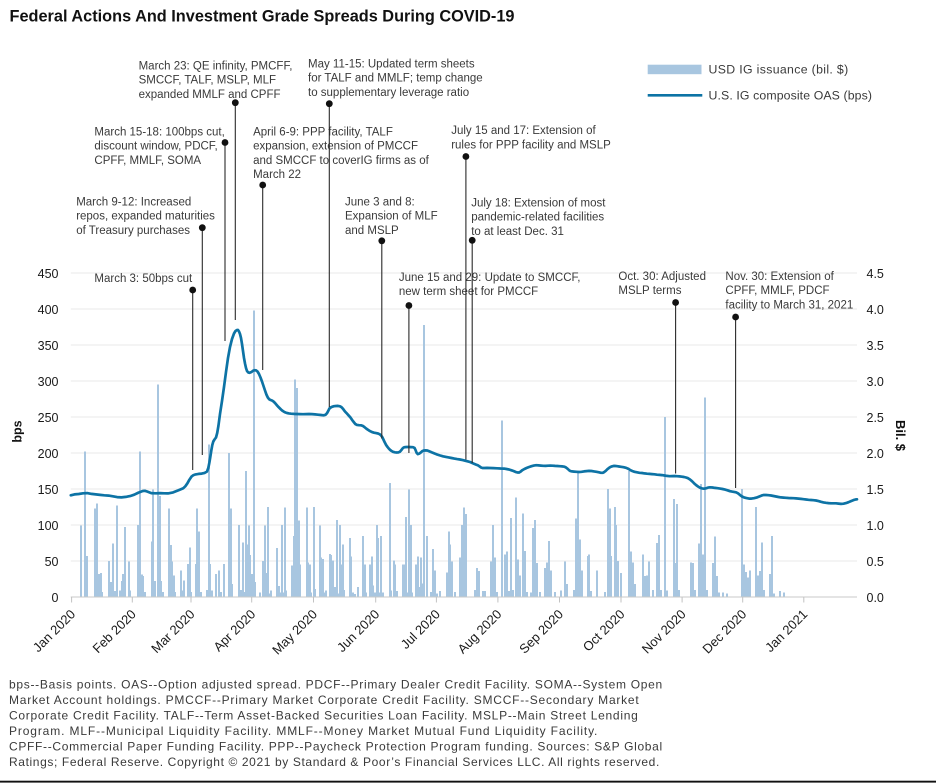 This screenshot has width=936, height=784. Describe the element at coordinates (875, 490) in the screenshot. I see `svg-text: 1.5` at that location.